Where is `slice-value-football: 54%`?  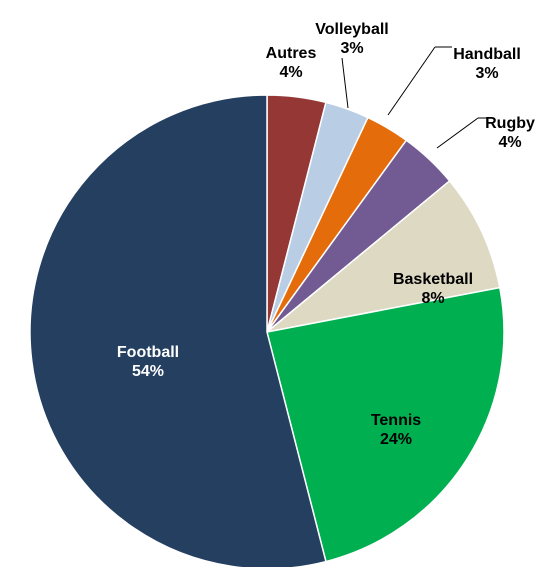 slice-value-football: 54% is located at coordinates (148, 371).